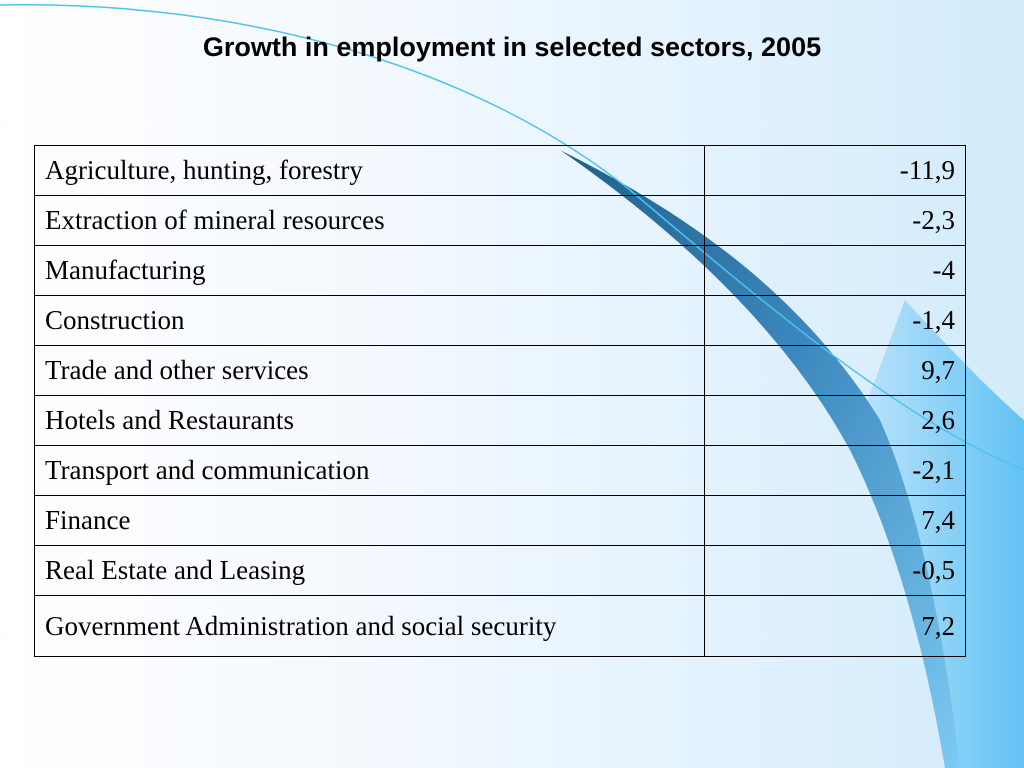 This screenshot has width=1024, height=768. Describe the element at coordinates (369, 570) in the screenshot. I see `sector-cell: Real Estate and Leasing` at that location.